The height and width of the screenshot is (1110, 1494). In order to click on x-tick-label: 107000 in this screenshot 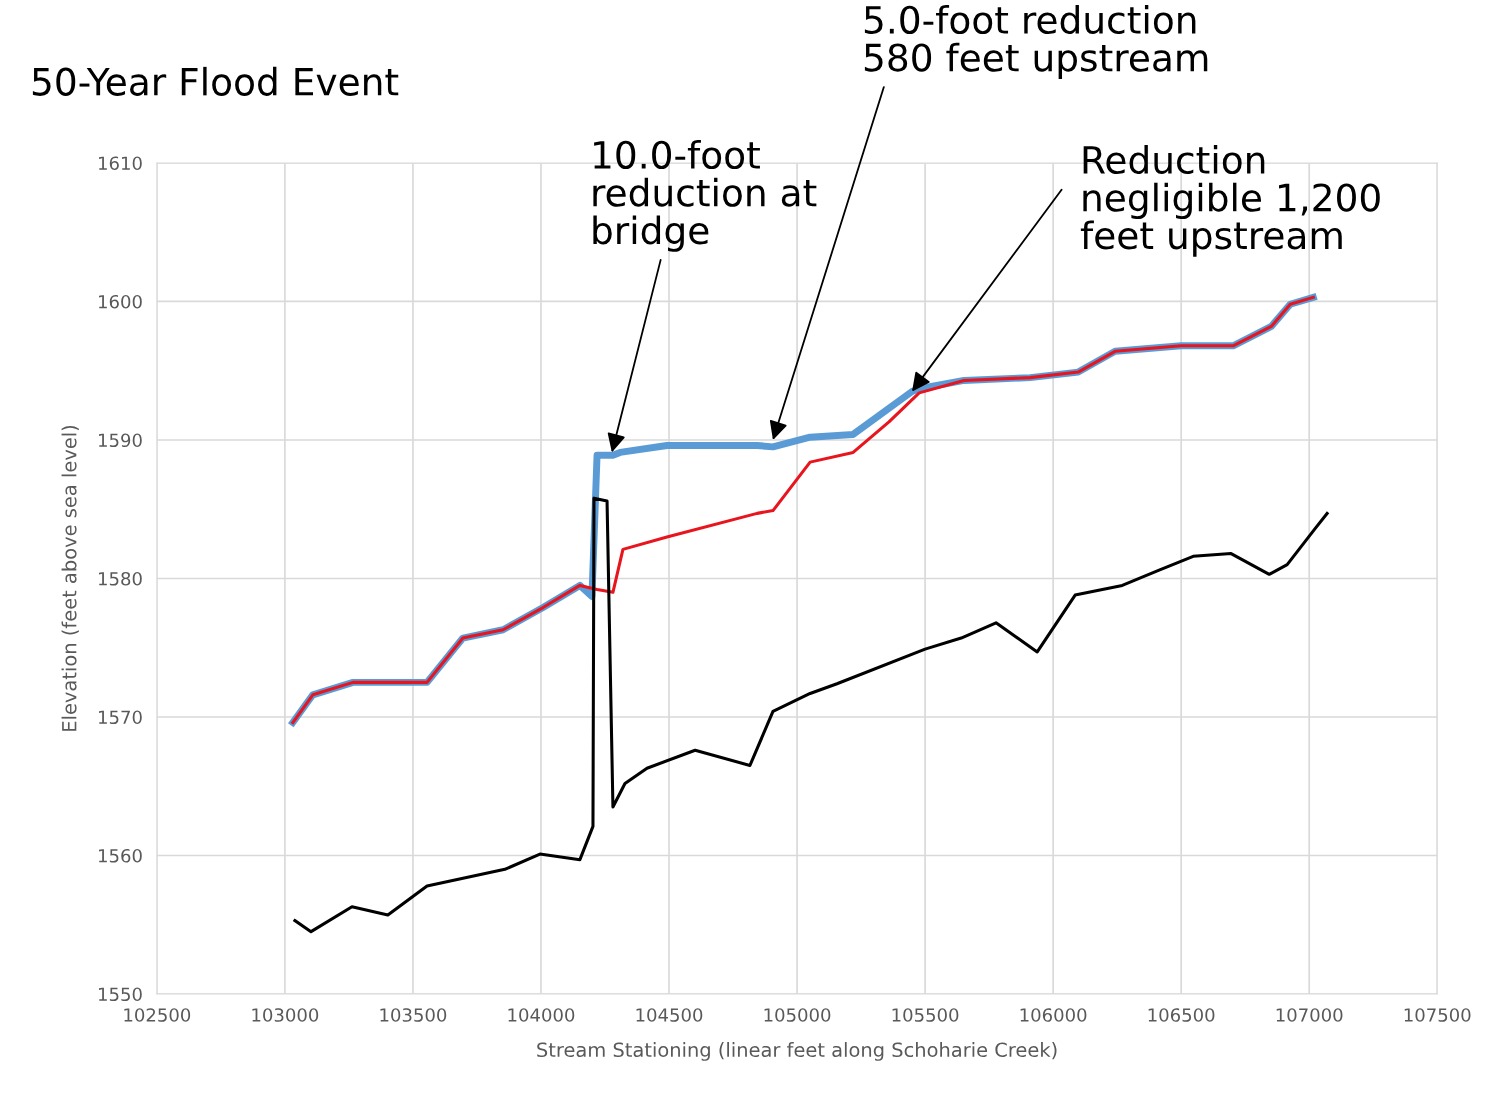, I will do `click(1309, 1015)`.